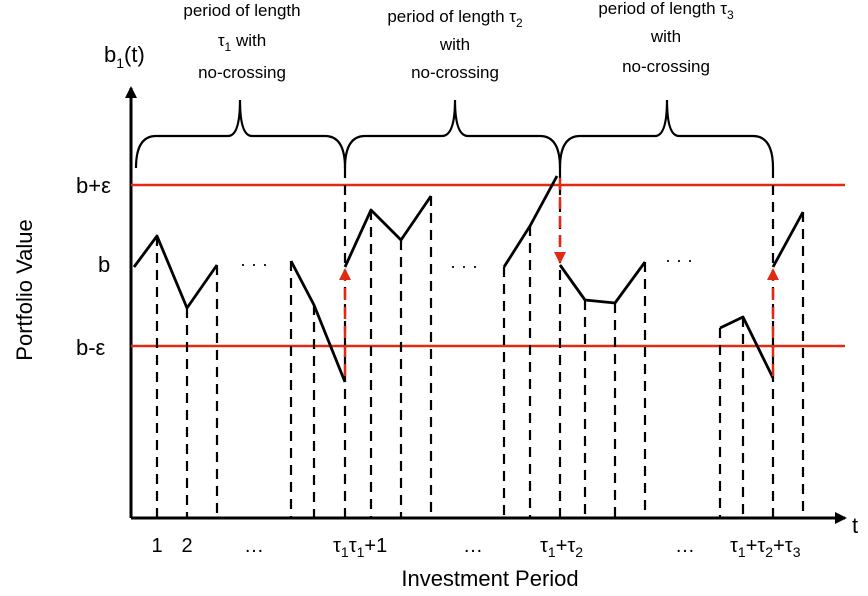  Describe the element at coordinates (186, 546) in the screenshot. I see `tick-2: 2` at that location.